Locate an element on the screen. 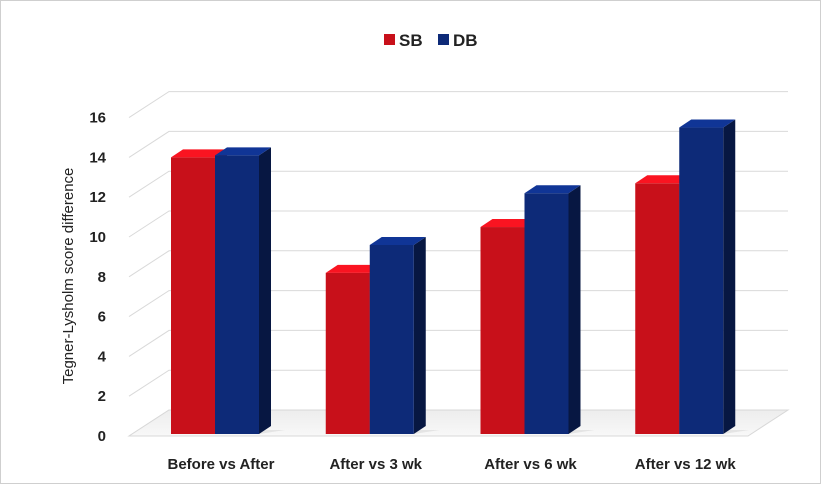 The image size is (821, 484). y-tick-label: 12 is located at coordinates (97, 197).